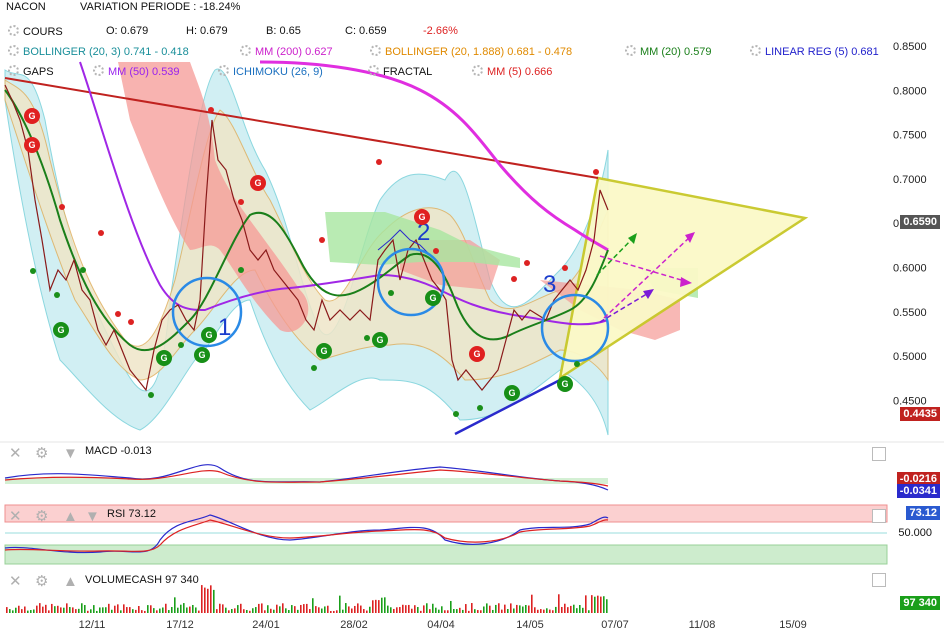 The image size is (944, 633). Describe the element at coordinates (814, 52) in the screenshot. I see `indicator-linear-reg: LINEAR REG (5) 0.681` at that location.